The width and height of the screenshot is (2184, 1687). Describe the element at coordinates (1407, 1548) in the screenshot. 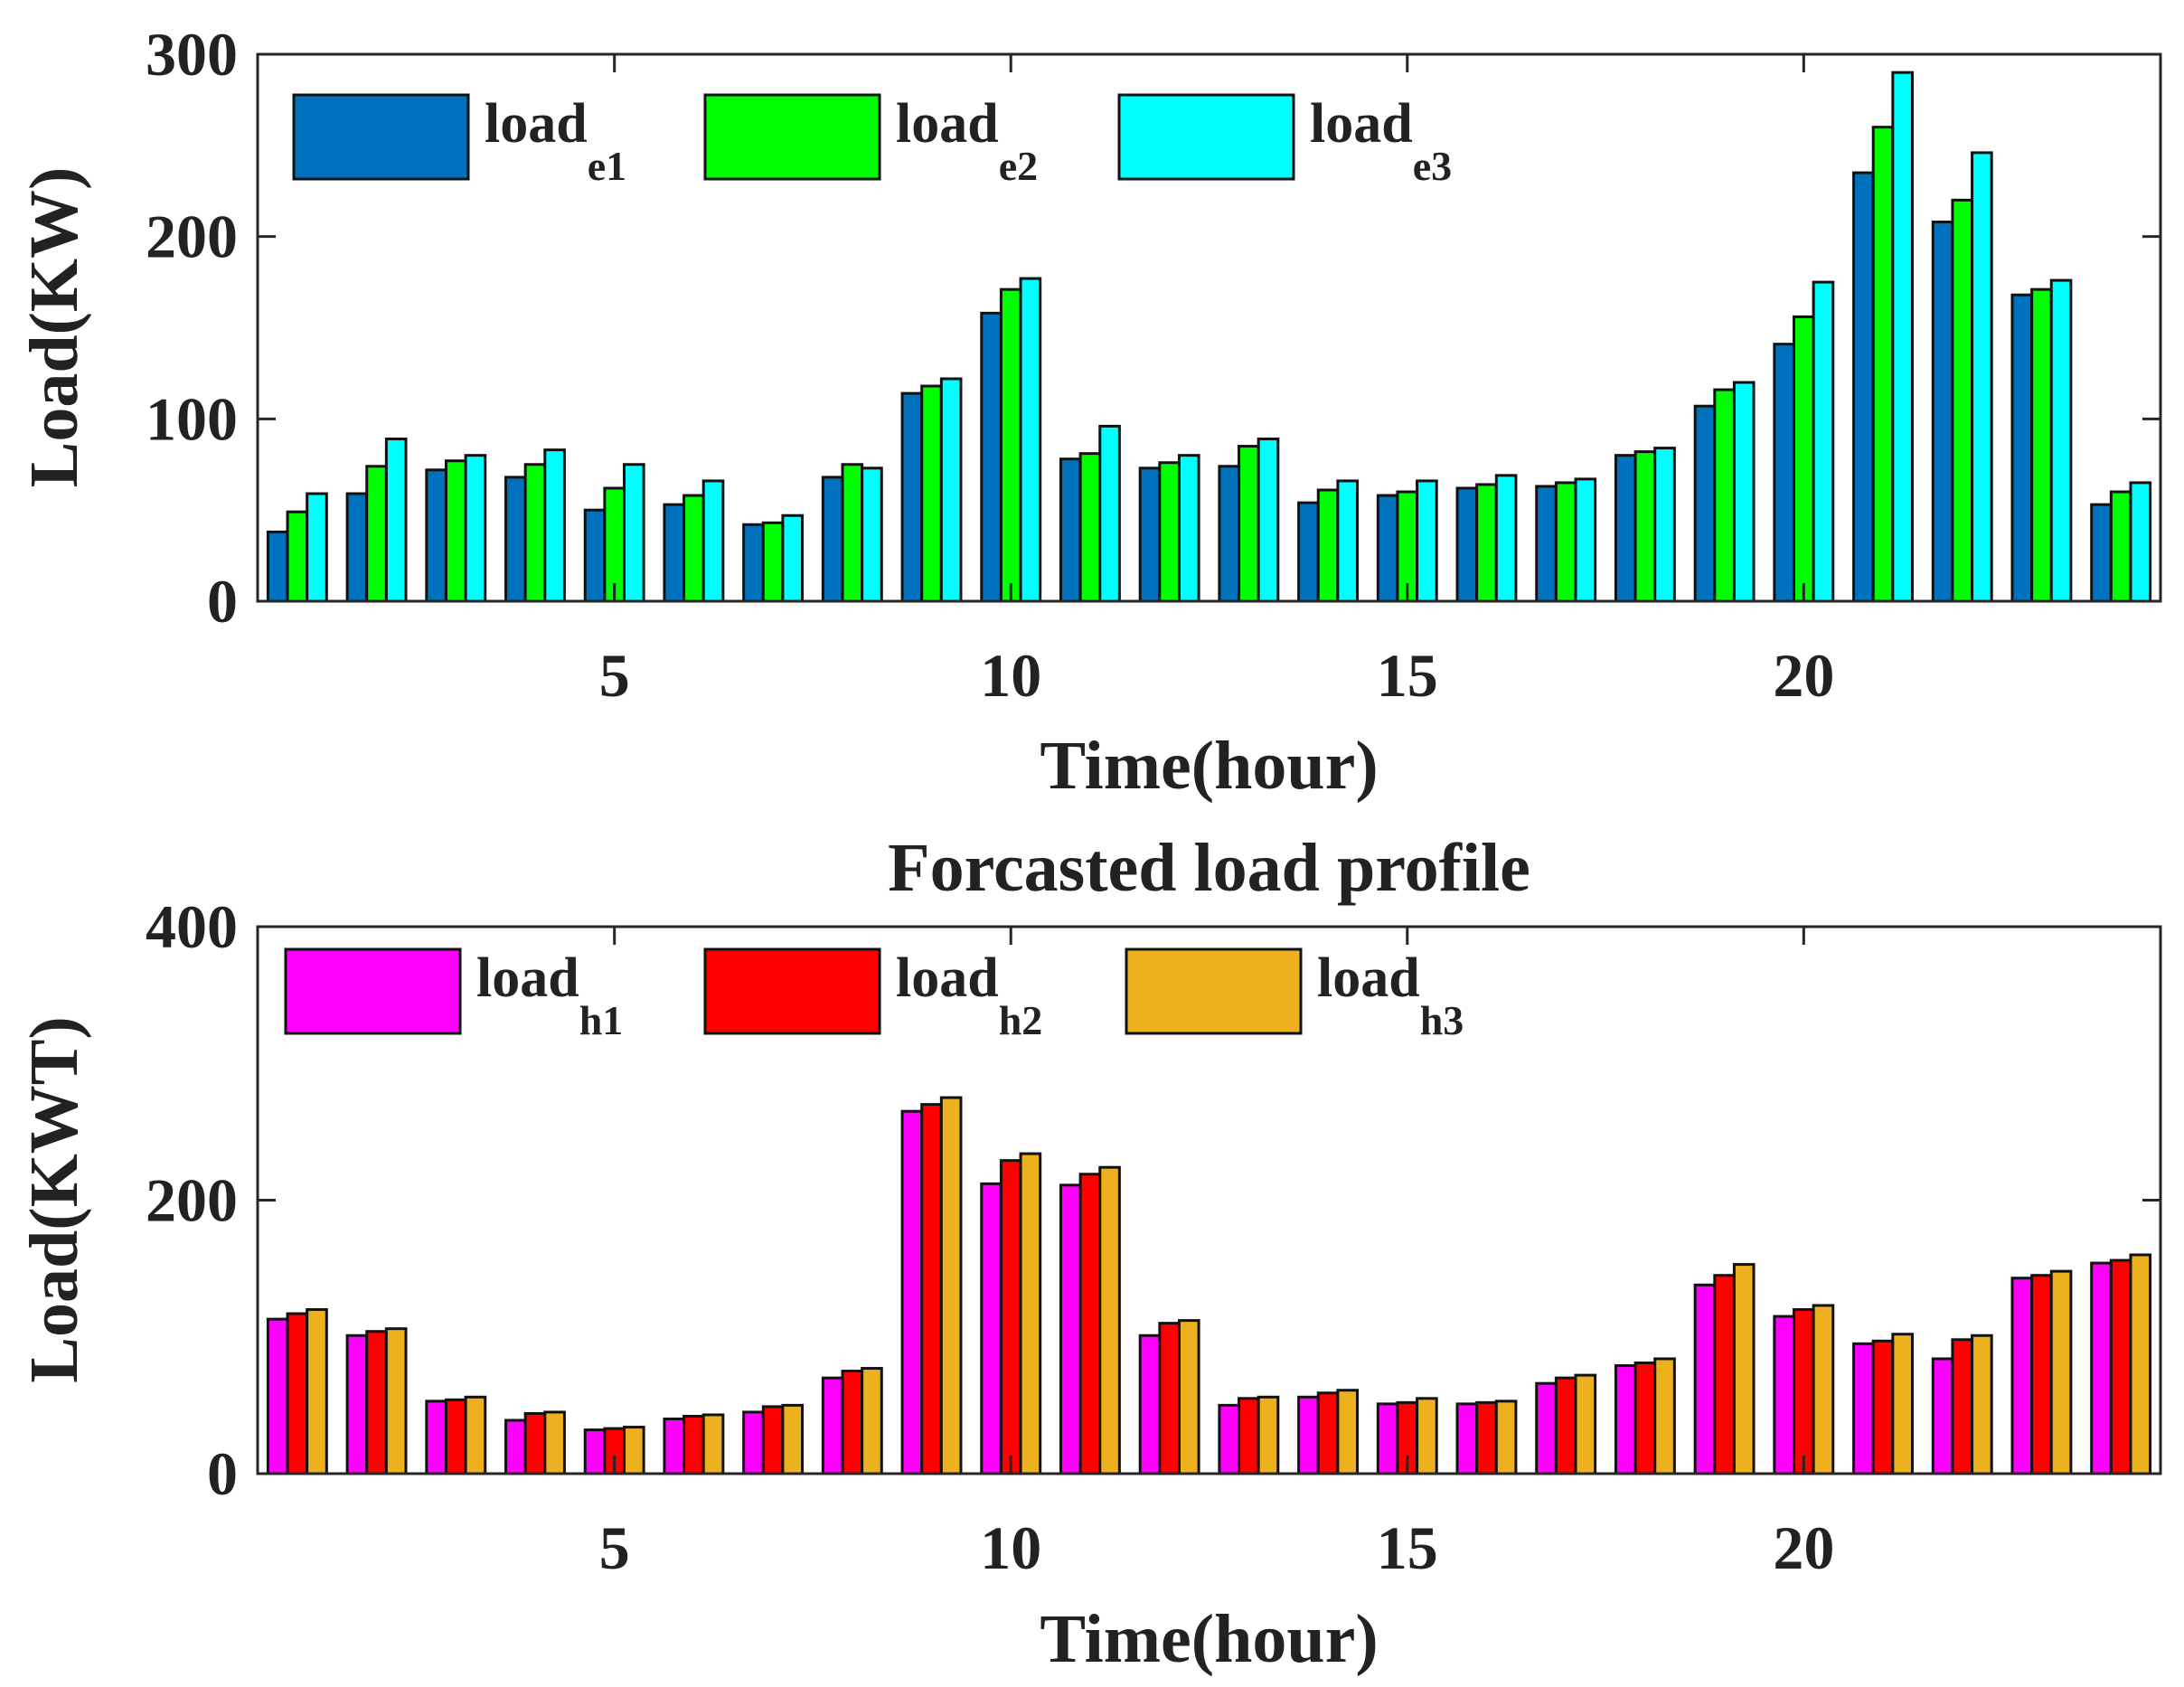

I see `x-tick-label: 15` at that location.